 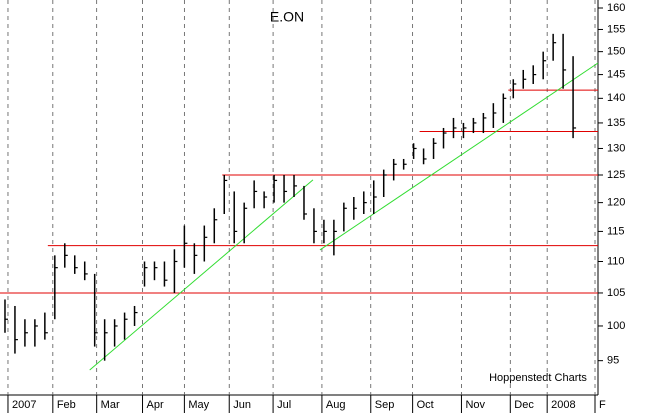 What do you see at coordinates (616, 148) in the screenshot?
I see `y-tick-label: 130` at bounding box center [616, 148].